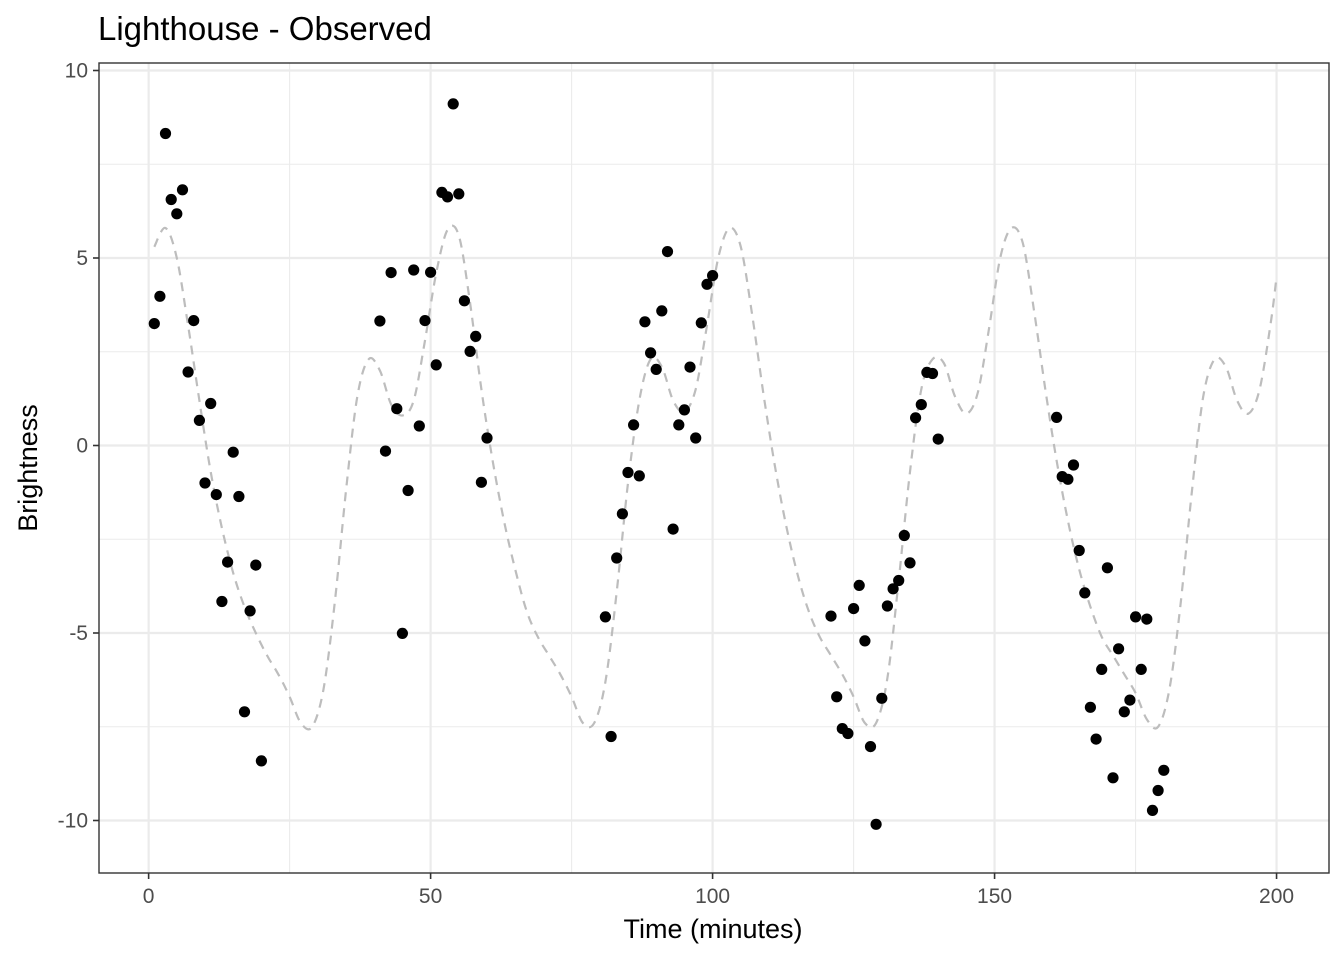 The image size is (1344, 960). I want to click on x-tick-label: 0, so click(149, 896).